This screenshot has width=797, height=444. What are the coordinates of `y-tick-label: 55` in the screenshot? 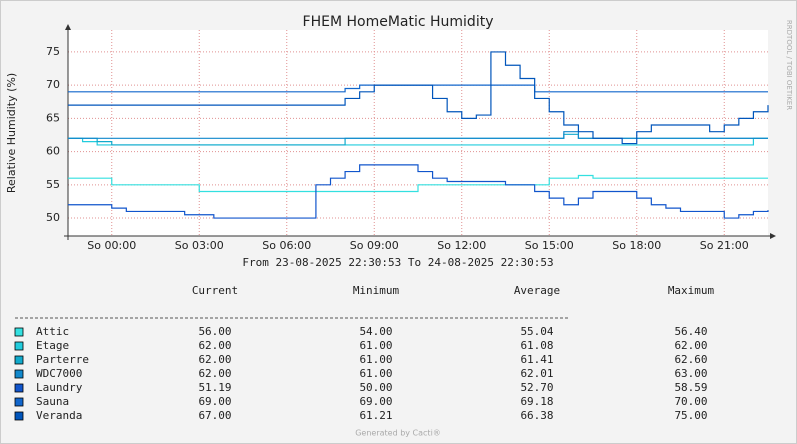 It's located at (53, 184).